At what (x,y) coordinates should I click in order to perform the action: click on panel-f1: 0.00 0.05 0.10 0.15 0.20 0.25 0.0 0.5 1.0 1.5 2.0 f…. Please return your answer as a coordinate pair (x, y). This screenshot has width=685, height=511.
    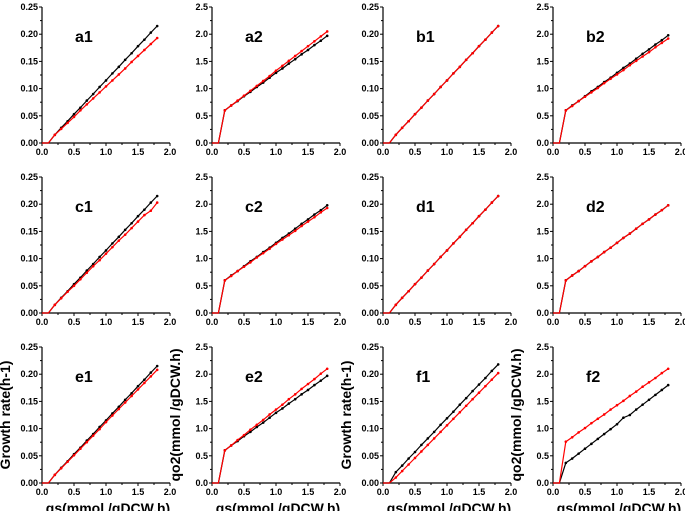
    Looking at the image, I should click on (427, 426).